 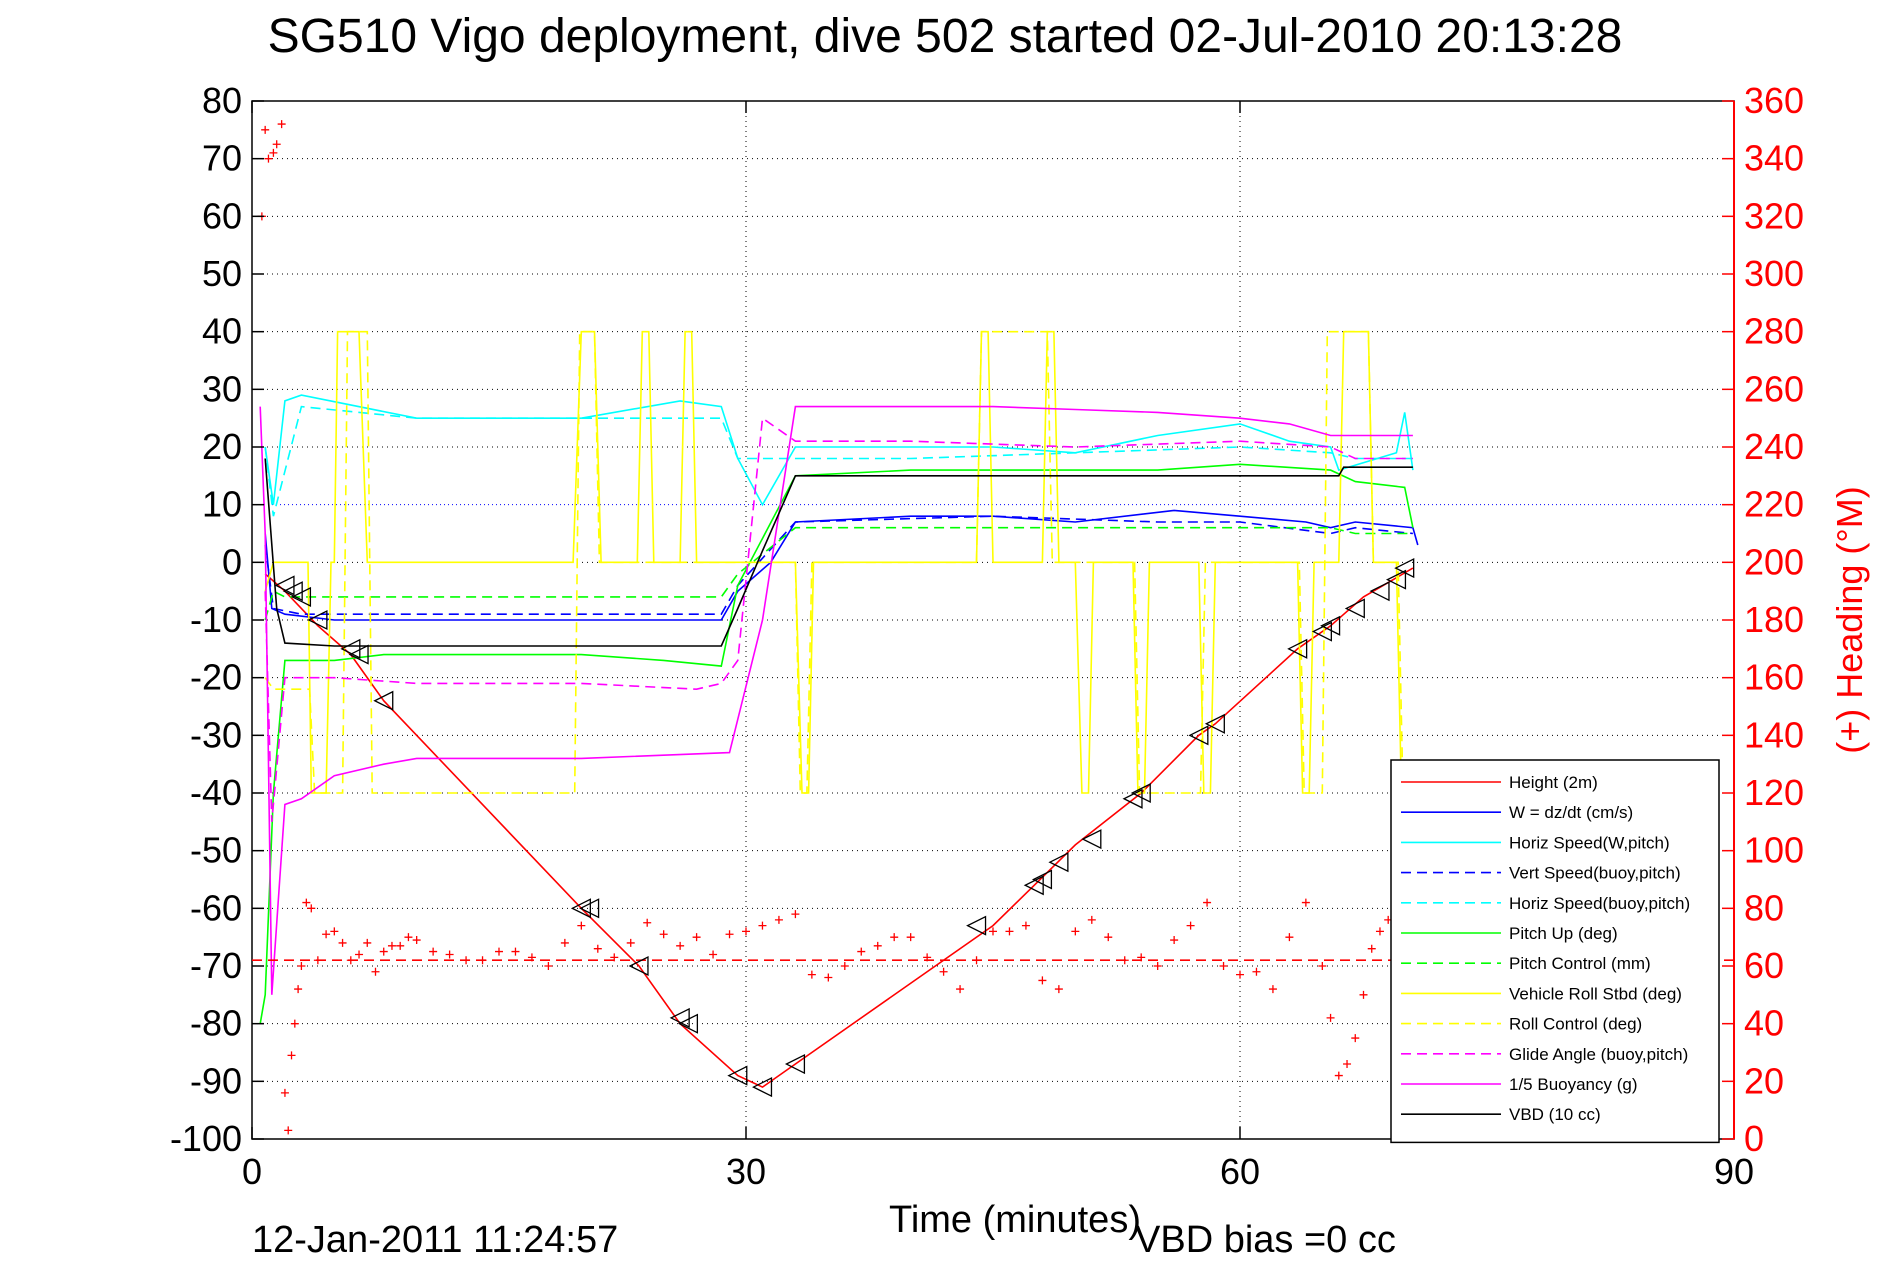 What do you see at coordinates (1774, 619) in the screenshot?
I see `right-tick-label: 180` at bounding box center [1774, 619].